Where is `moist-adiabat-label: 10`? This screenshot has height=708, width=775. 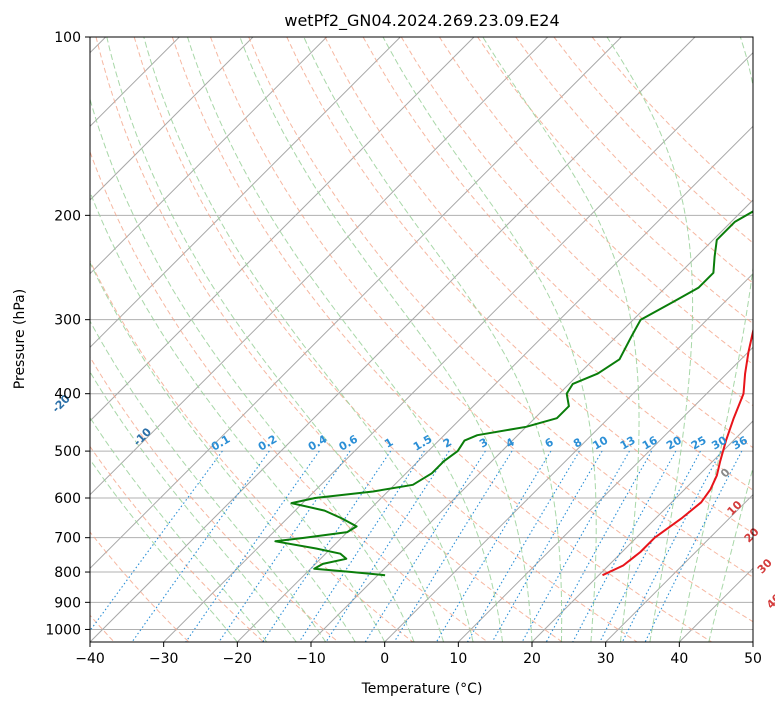 moist-adiabat-label: 10 is located at coordinates (735, 508).